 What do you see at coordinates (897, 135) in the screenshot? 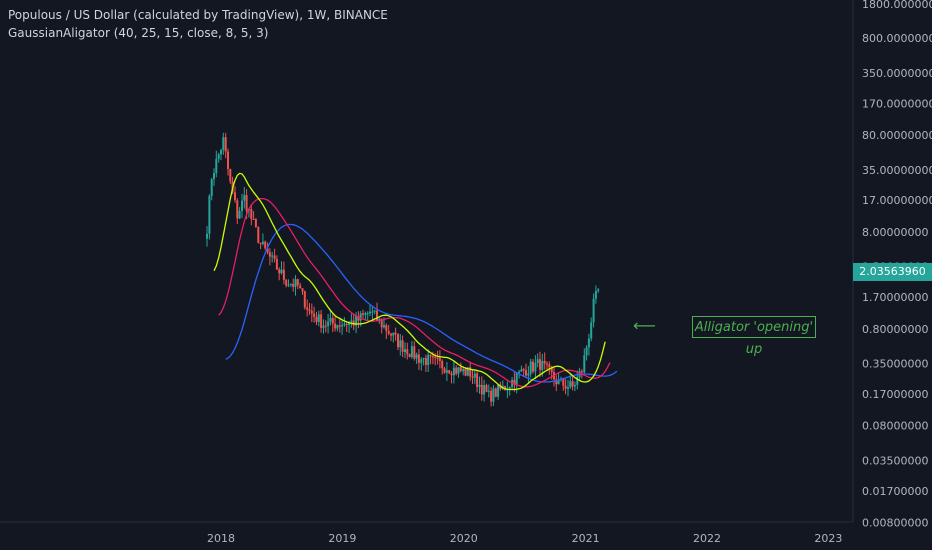
I see `y-tick-label: 80.00000000` at bounding box center [897, 135].